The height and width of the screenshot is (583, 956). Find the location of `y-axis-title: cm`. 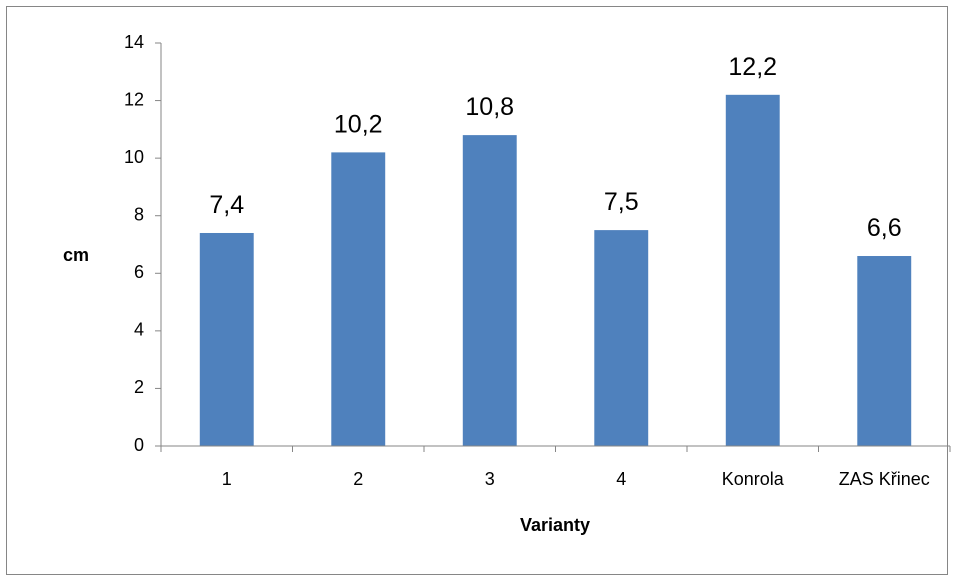

y-axis-title: cm is located at coordinates (76, 255).